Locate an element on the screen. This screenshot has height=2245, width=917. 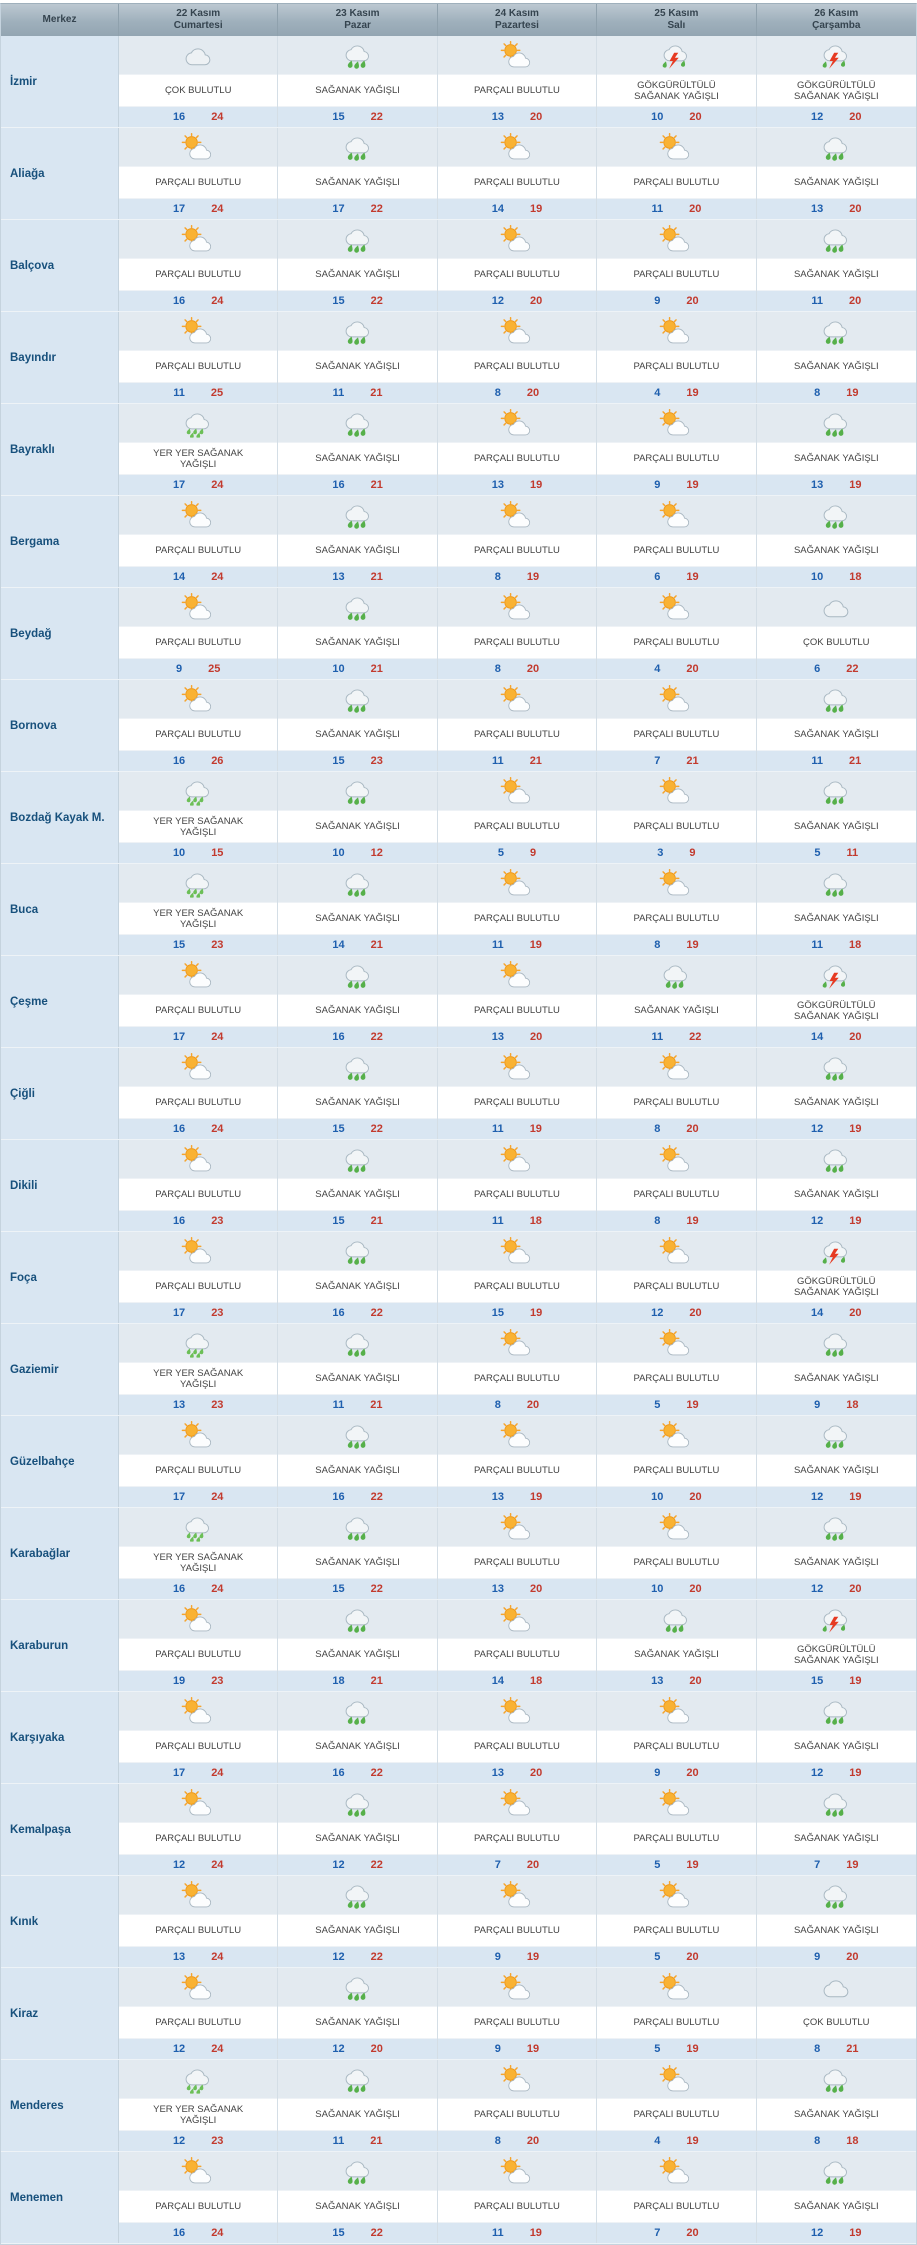
temperature-range: 13 20 is located at coordinates (517, 1772).